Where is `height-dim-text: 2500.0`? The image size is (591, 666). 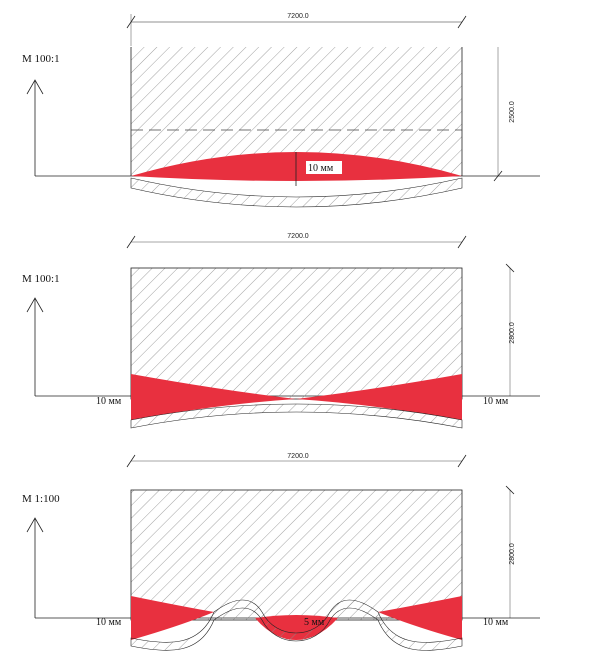 height-dim-text: 2500.0 is located at coordinates (512, 112).